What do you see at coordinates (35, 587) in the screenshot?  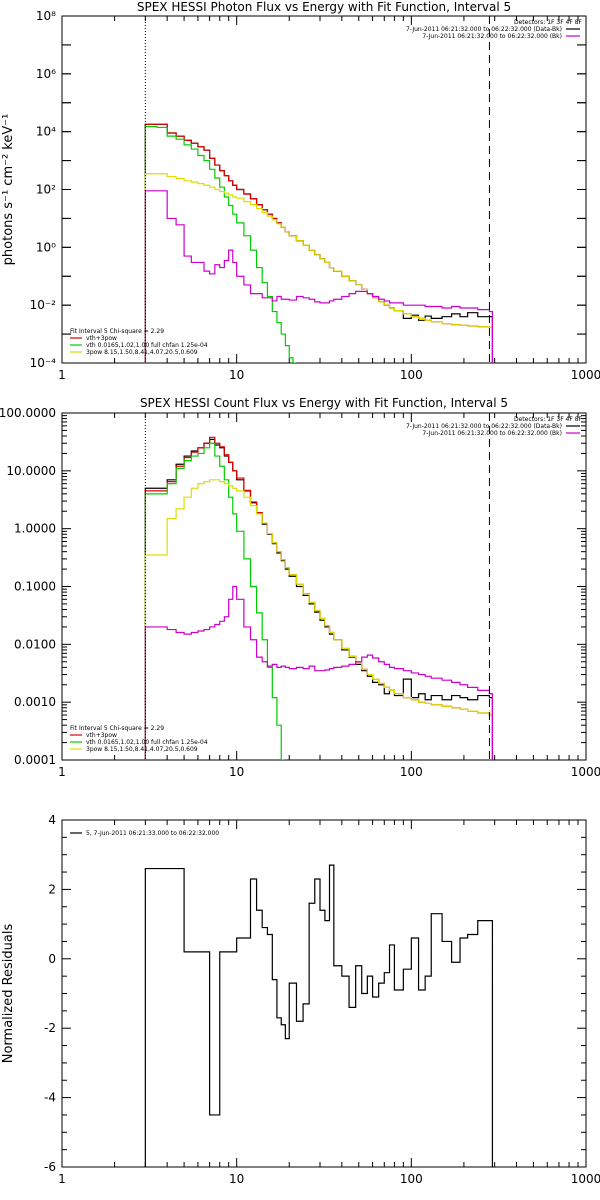 I see `y-tick-label: 0.1000` at bounding box center [35, 587].